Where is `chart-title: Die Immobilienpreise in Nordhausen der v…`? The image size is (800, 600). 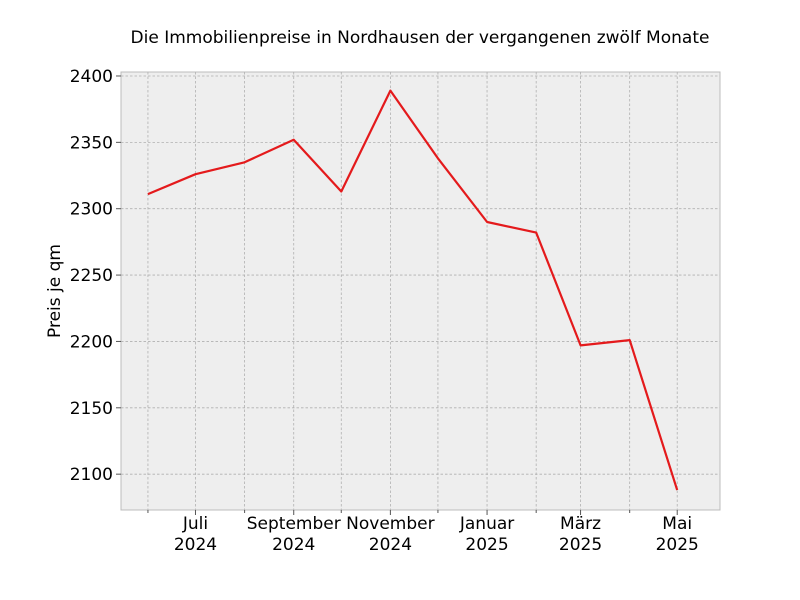 chart-title: Die Immobilienpreise in Nordhausen der v… is located at coordinates (420, 38).